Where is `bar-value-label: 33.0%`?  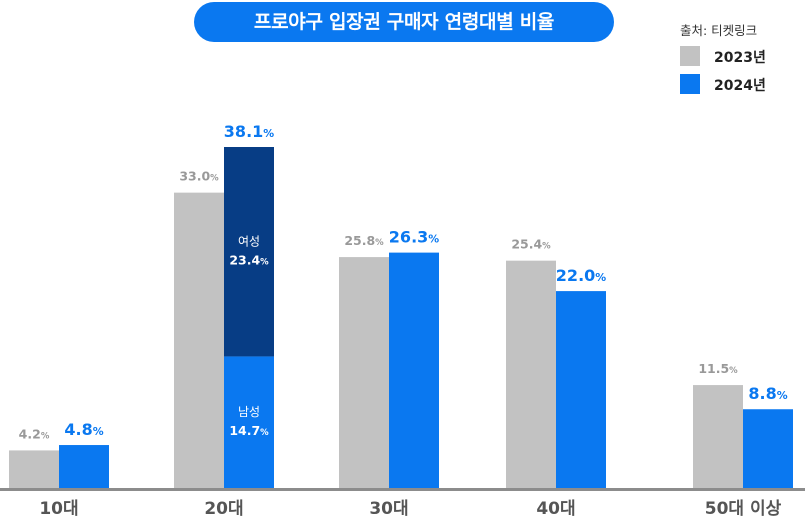
bar-value-label: 33.0% is located at coordinates (199, 176).